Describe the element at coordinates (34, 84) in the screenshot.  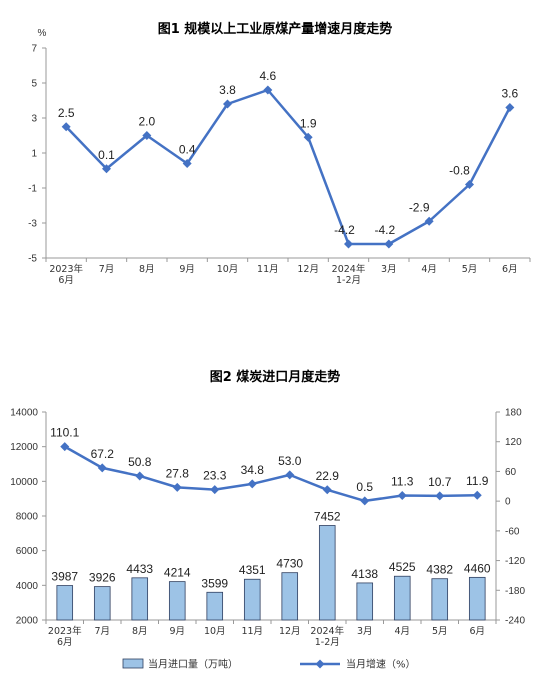
I see `chart1-y-tick: 5` at that location.